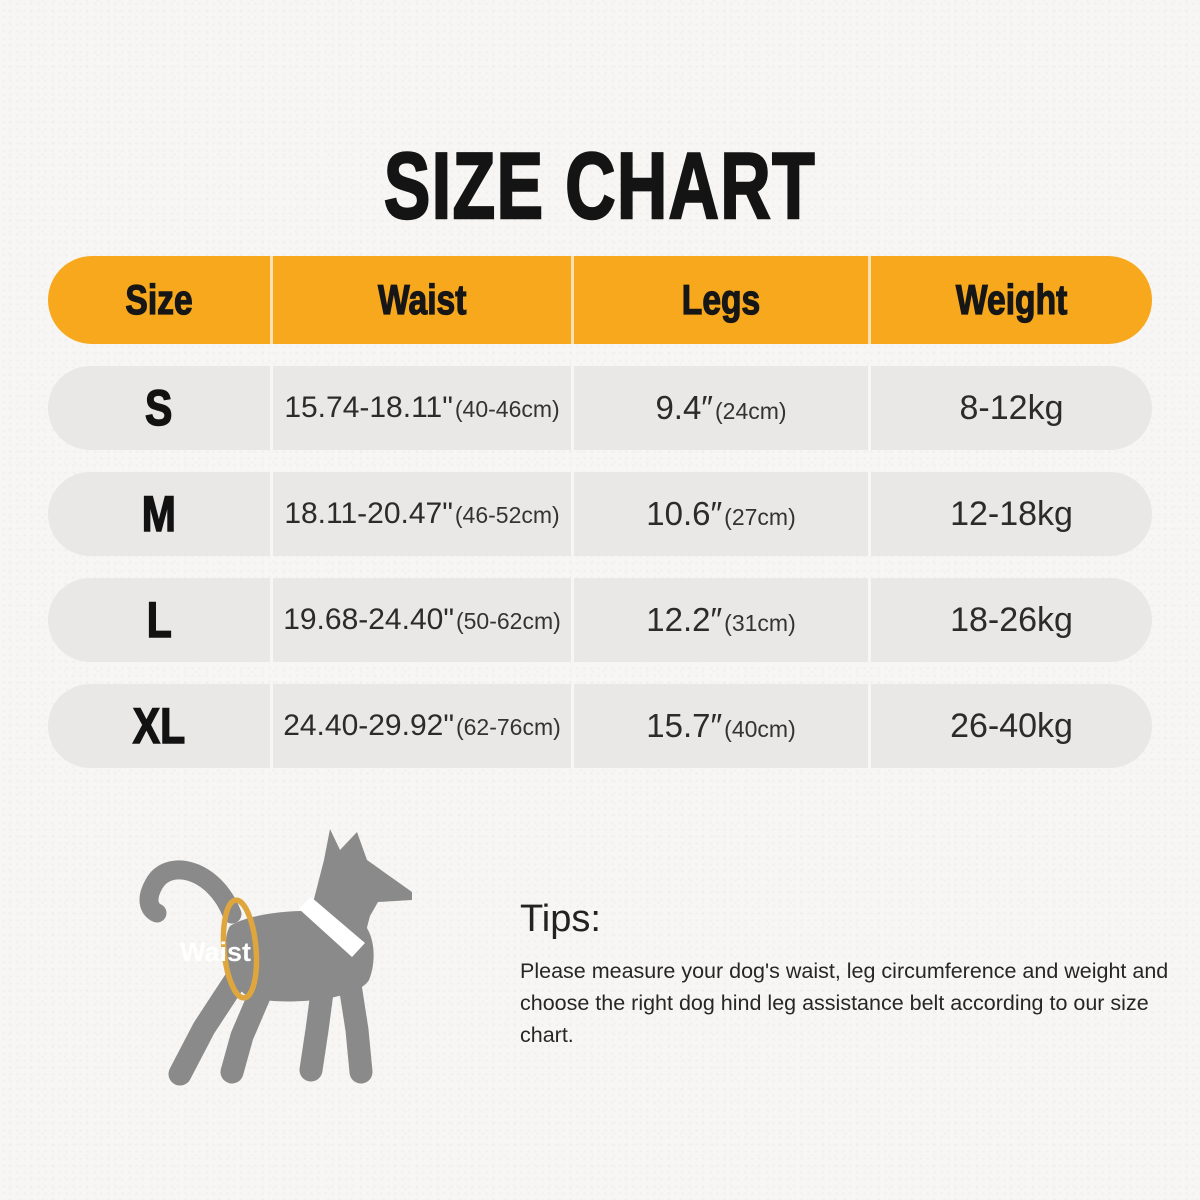  What do you see at coordinates (719, 514) in the screenshot?
I see `legs-cell: 10.6″ (27cm)` at bounding box center [719, 514].